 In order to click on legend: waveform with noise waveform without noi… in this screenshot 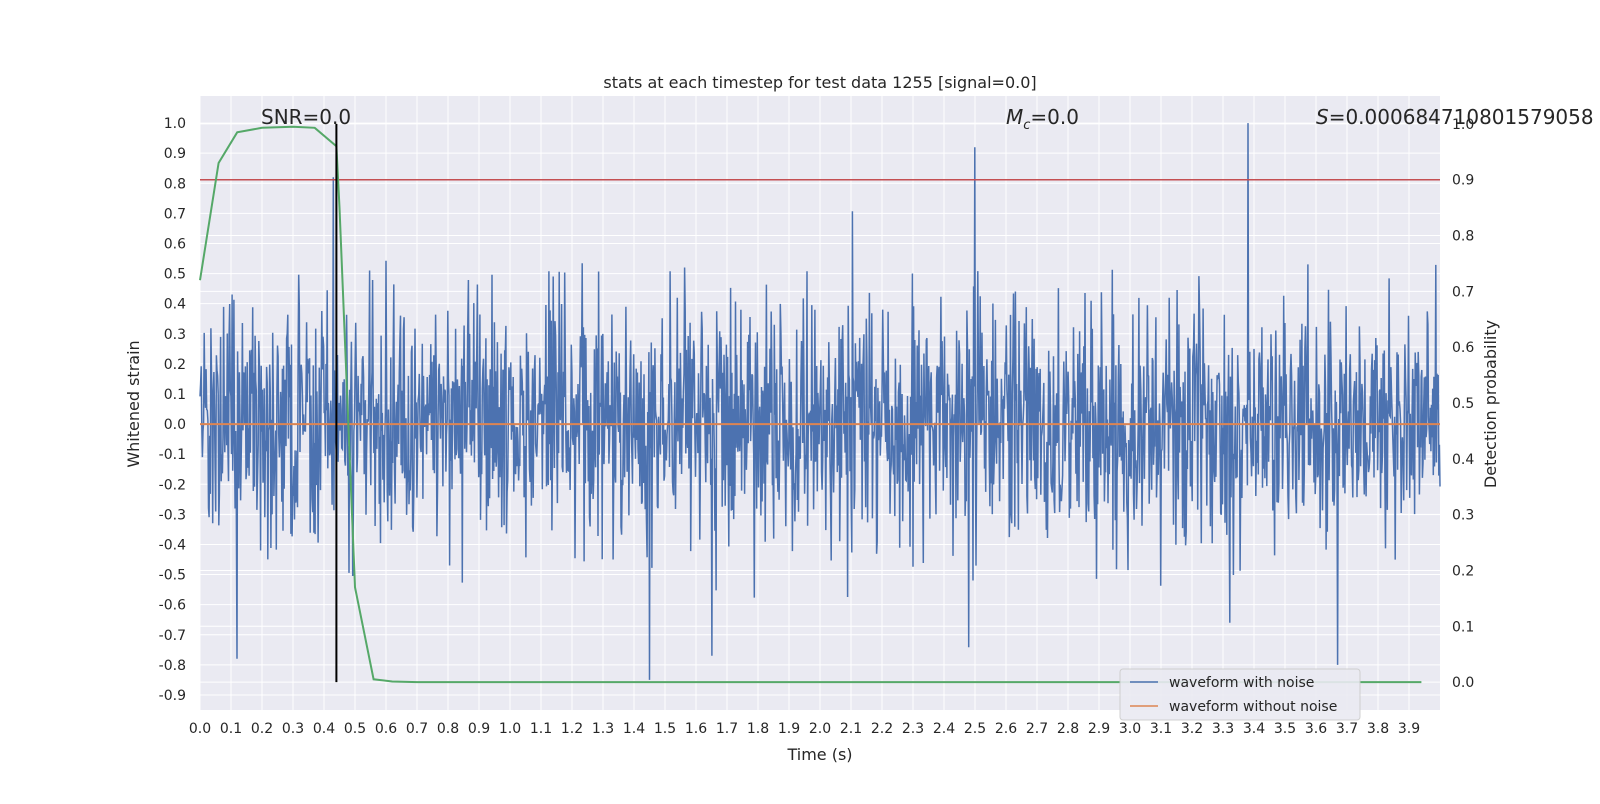, I will do `click(1240, 694)`.